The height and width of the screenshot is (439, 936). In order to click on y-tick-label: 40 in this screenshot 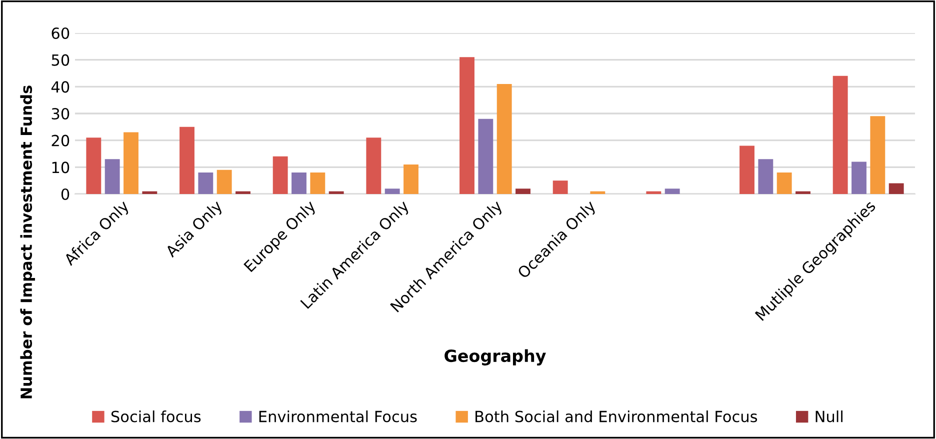, I will do `click(60, 87)`.